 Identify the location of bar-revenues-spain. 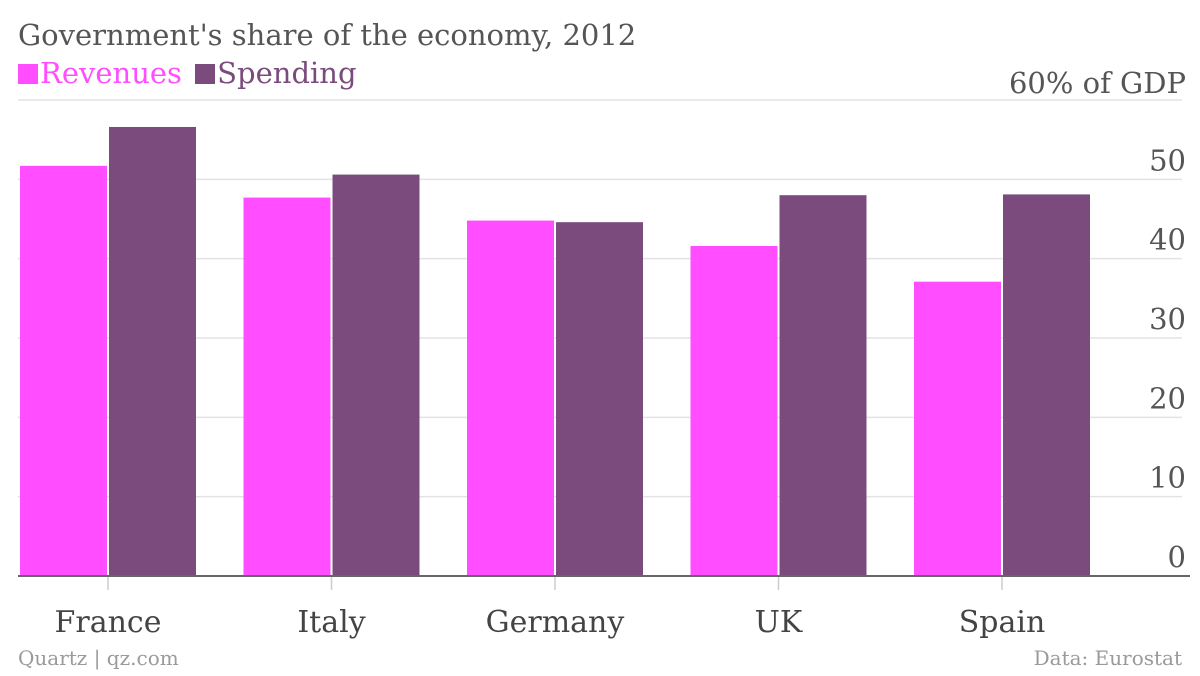
(957, 428).